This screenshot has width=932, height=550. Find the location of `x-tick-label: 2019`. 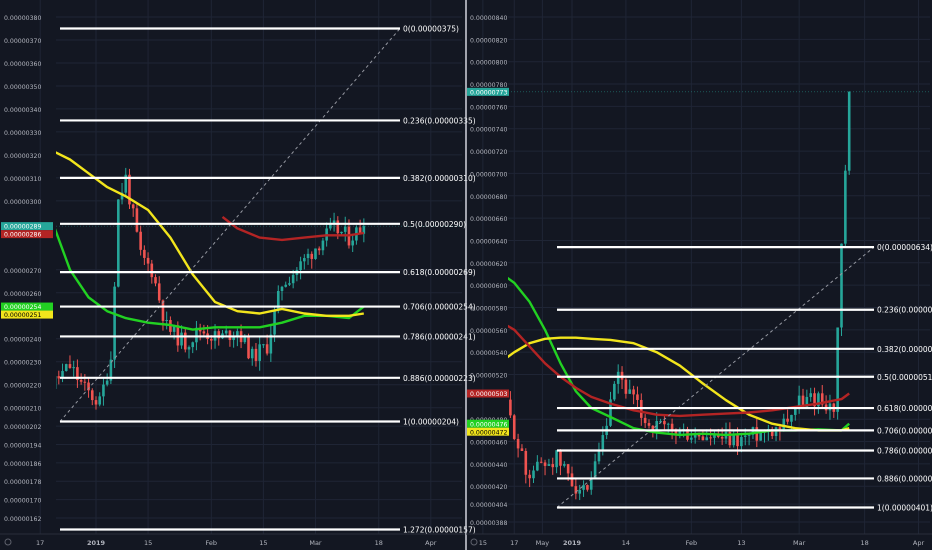

x-tick-label: 2019 is located at coordinates (572, 543).